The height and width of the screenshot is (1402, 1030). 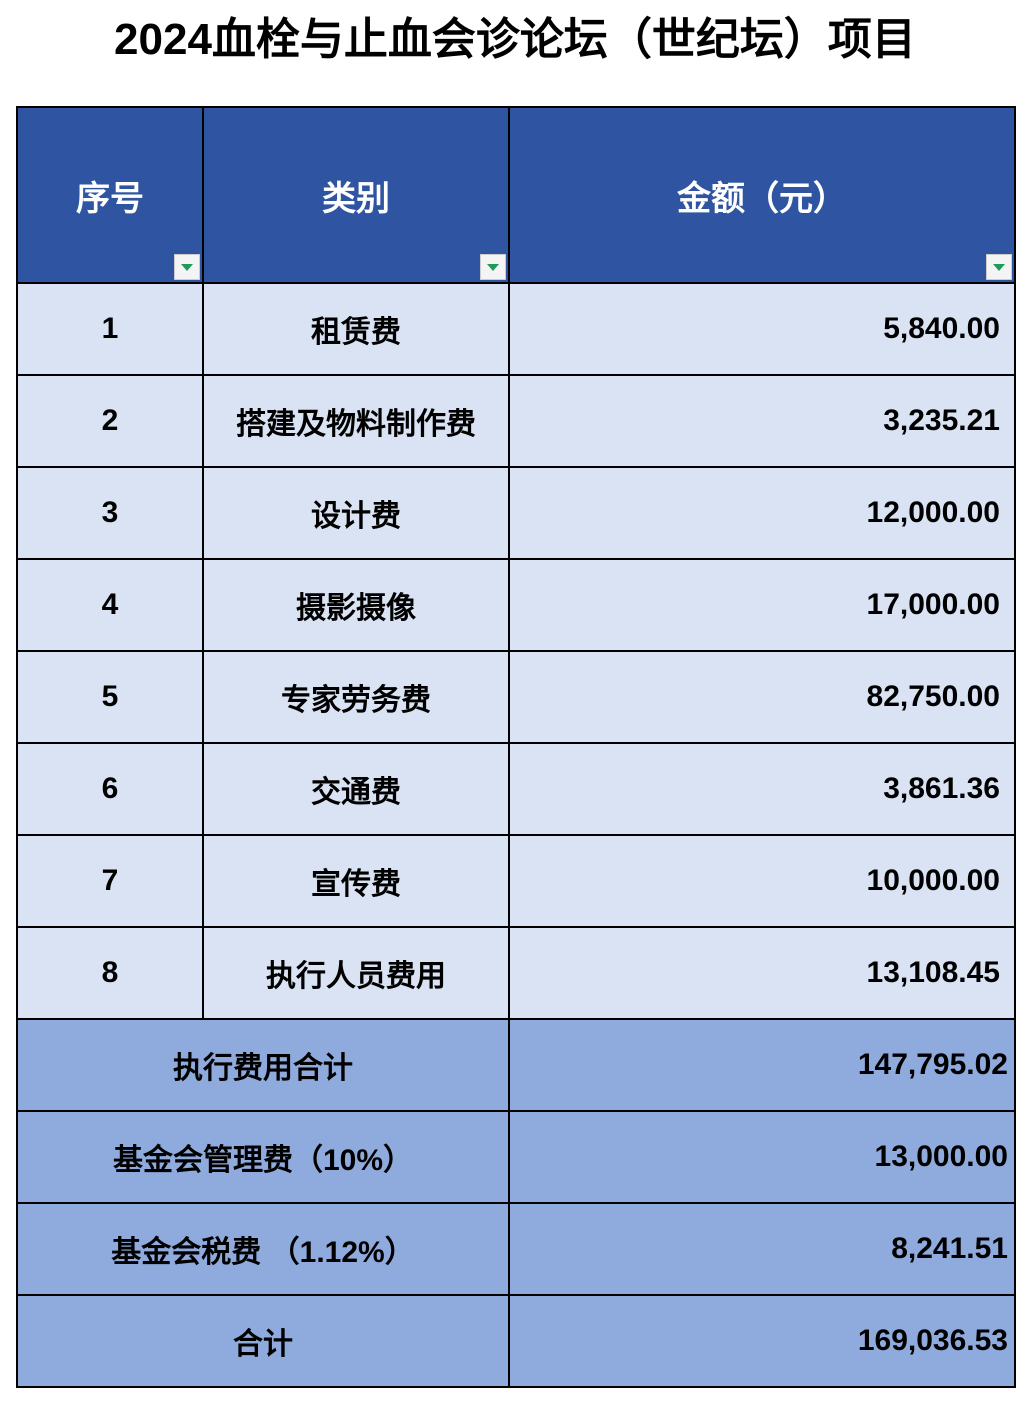 I want to click on cell-amount: 82,750.00, so click(x=762, y=697).